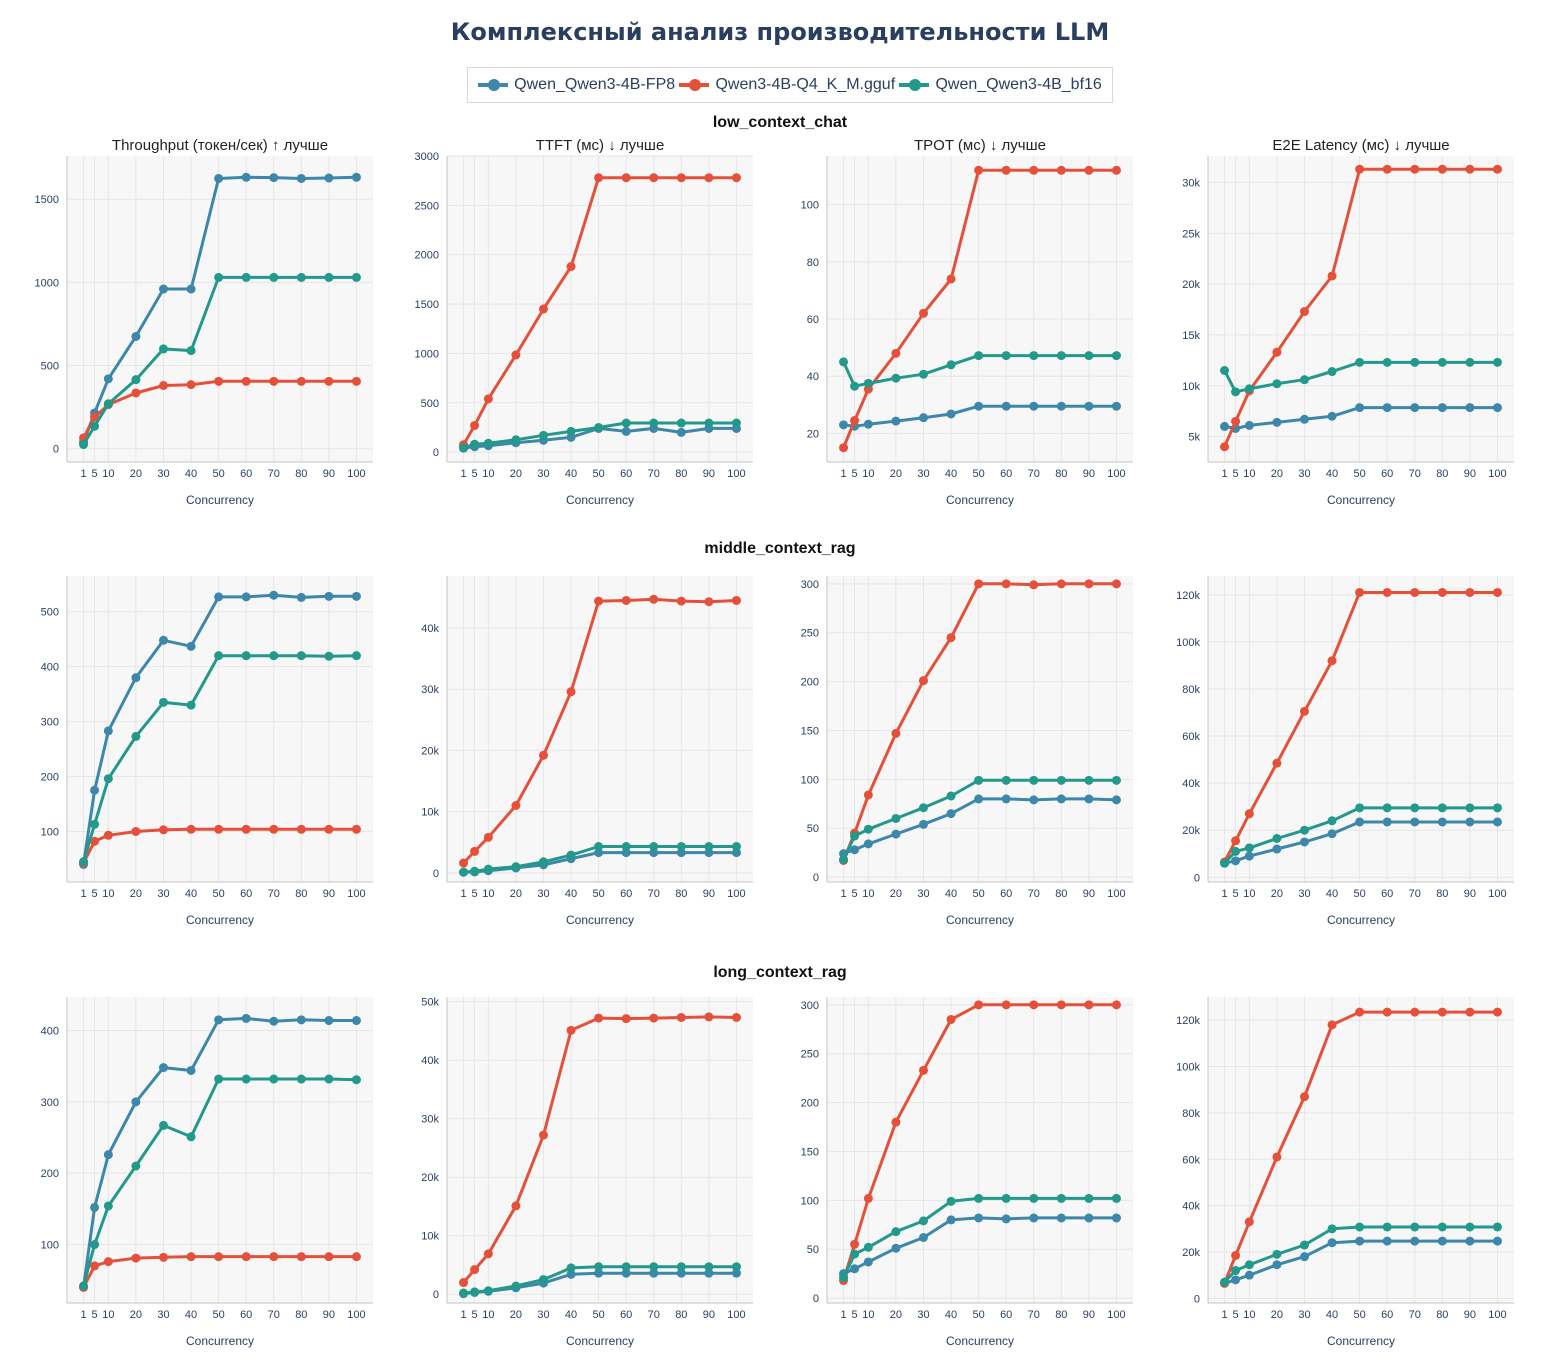 Image resolution: width=1560 pixels, height=1370 pixels. I want to click on y-tick-label: 10k, so click(1191, 387).